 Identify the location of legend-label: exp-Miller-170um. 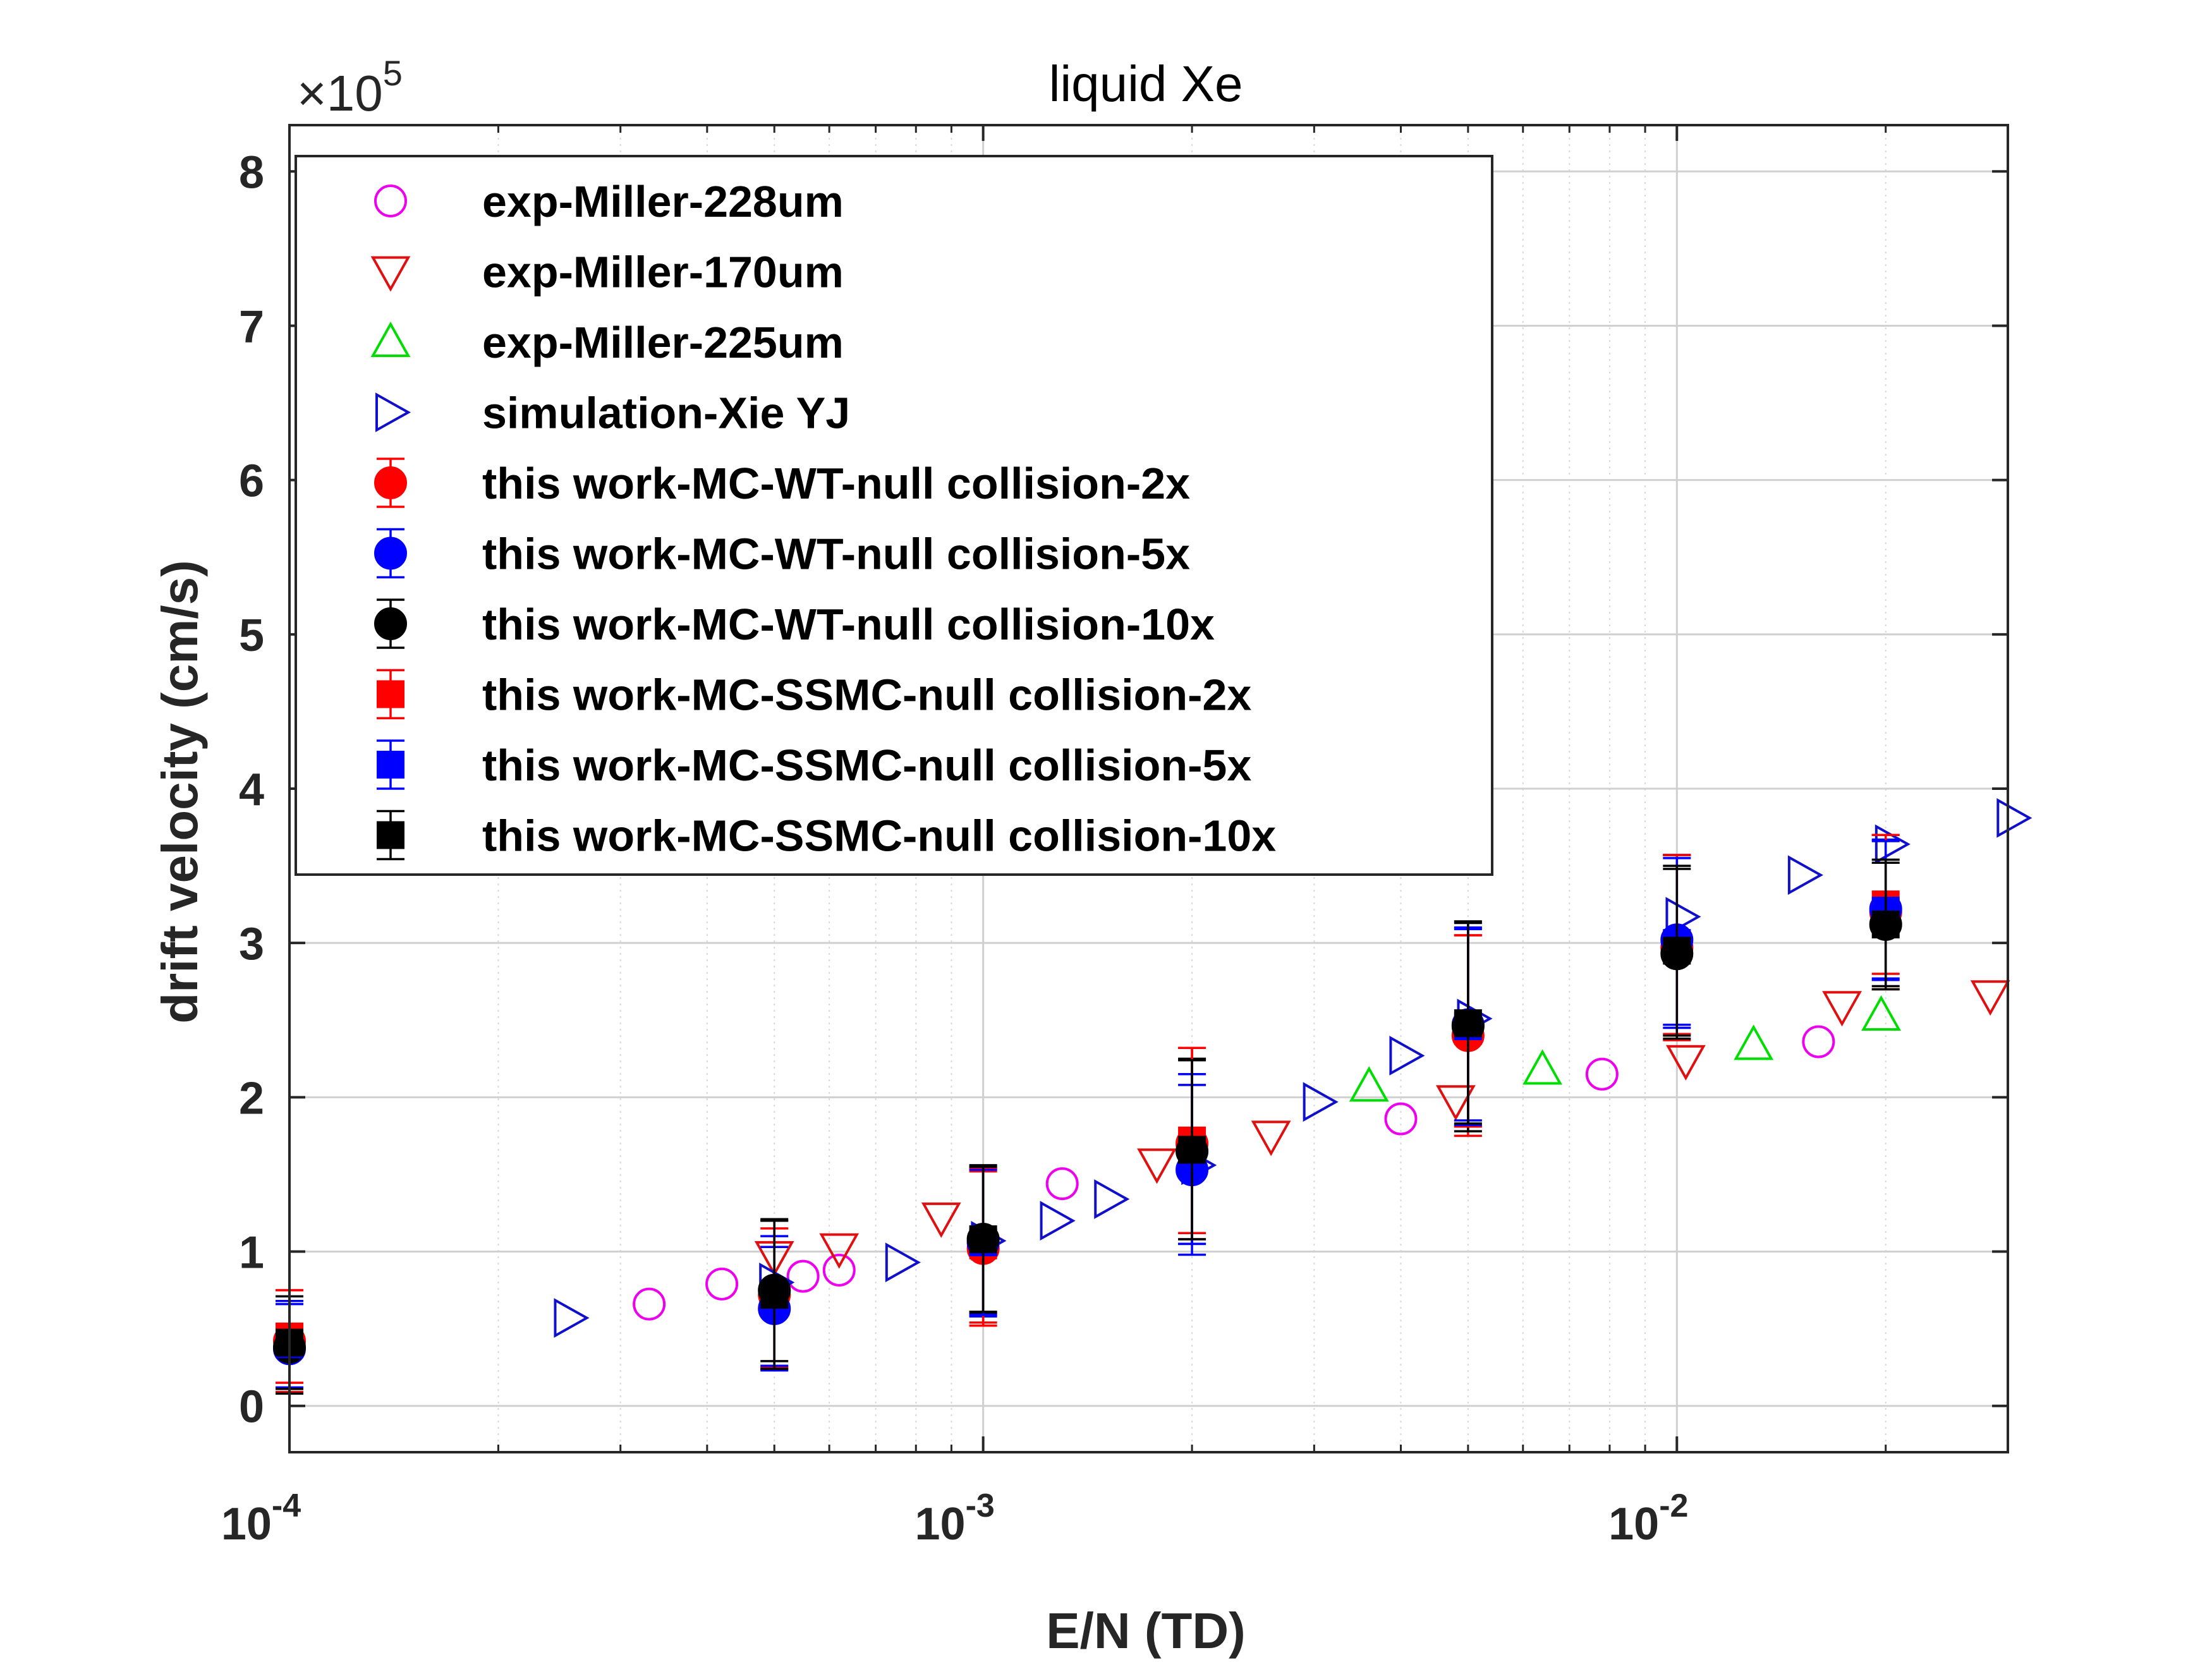
(663, 272).